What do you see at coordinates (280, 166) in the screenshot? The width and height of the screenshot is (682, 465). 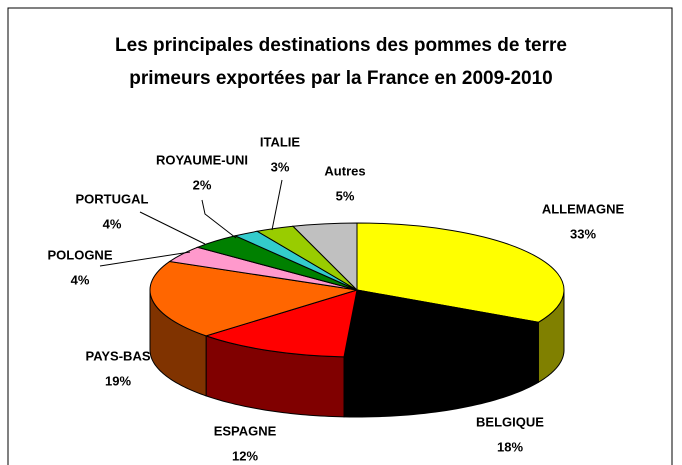 I see `data-label-value: 3%` at bounding box center [280, 166].